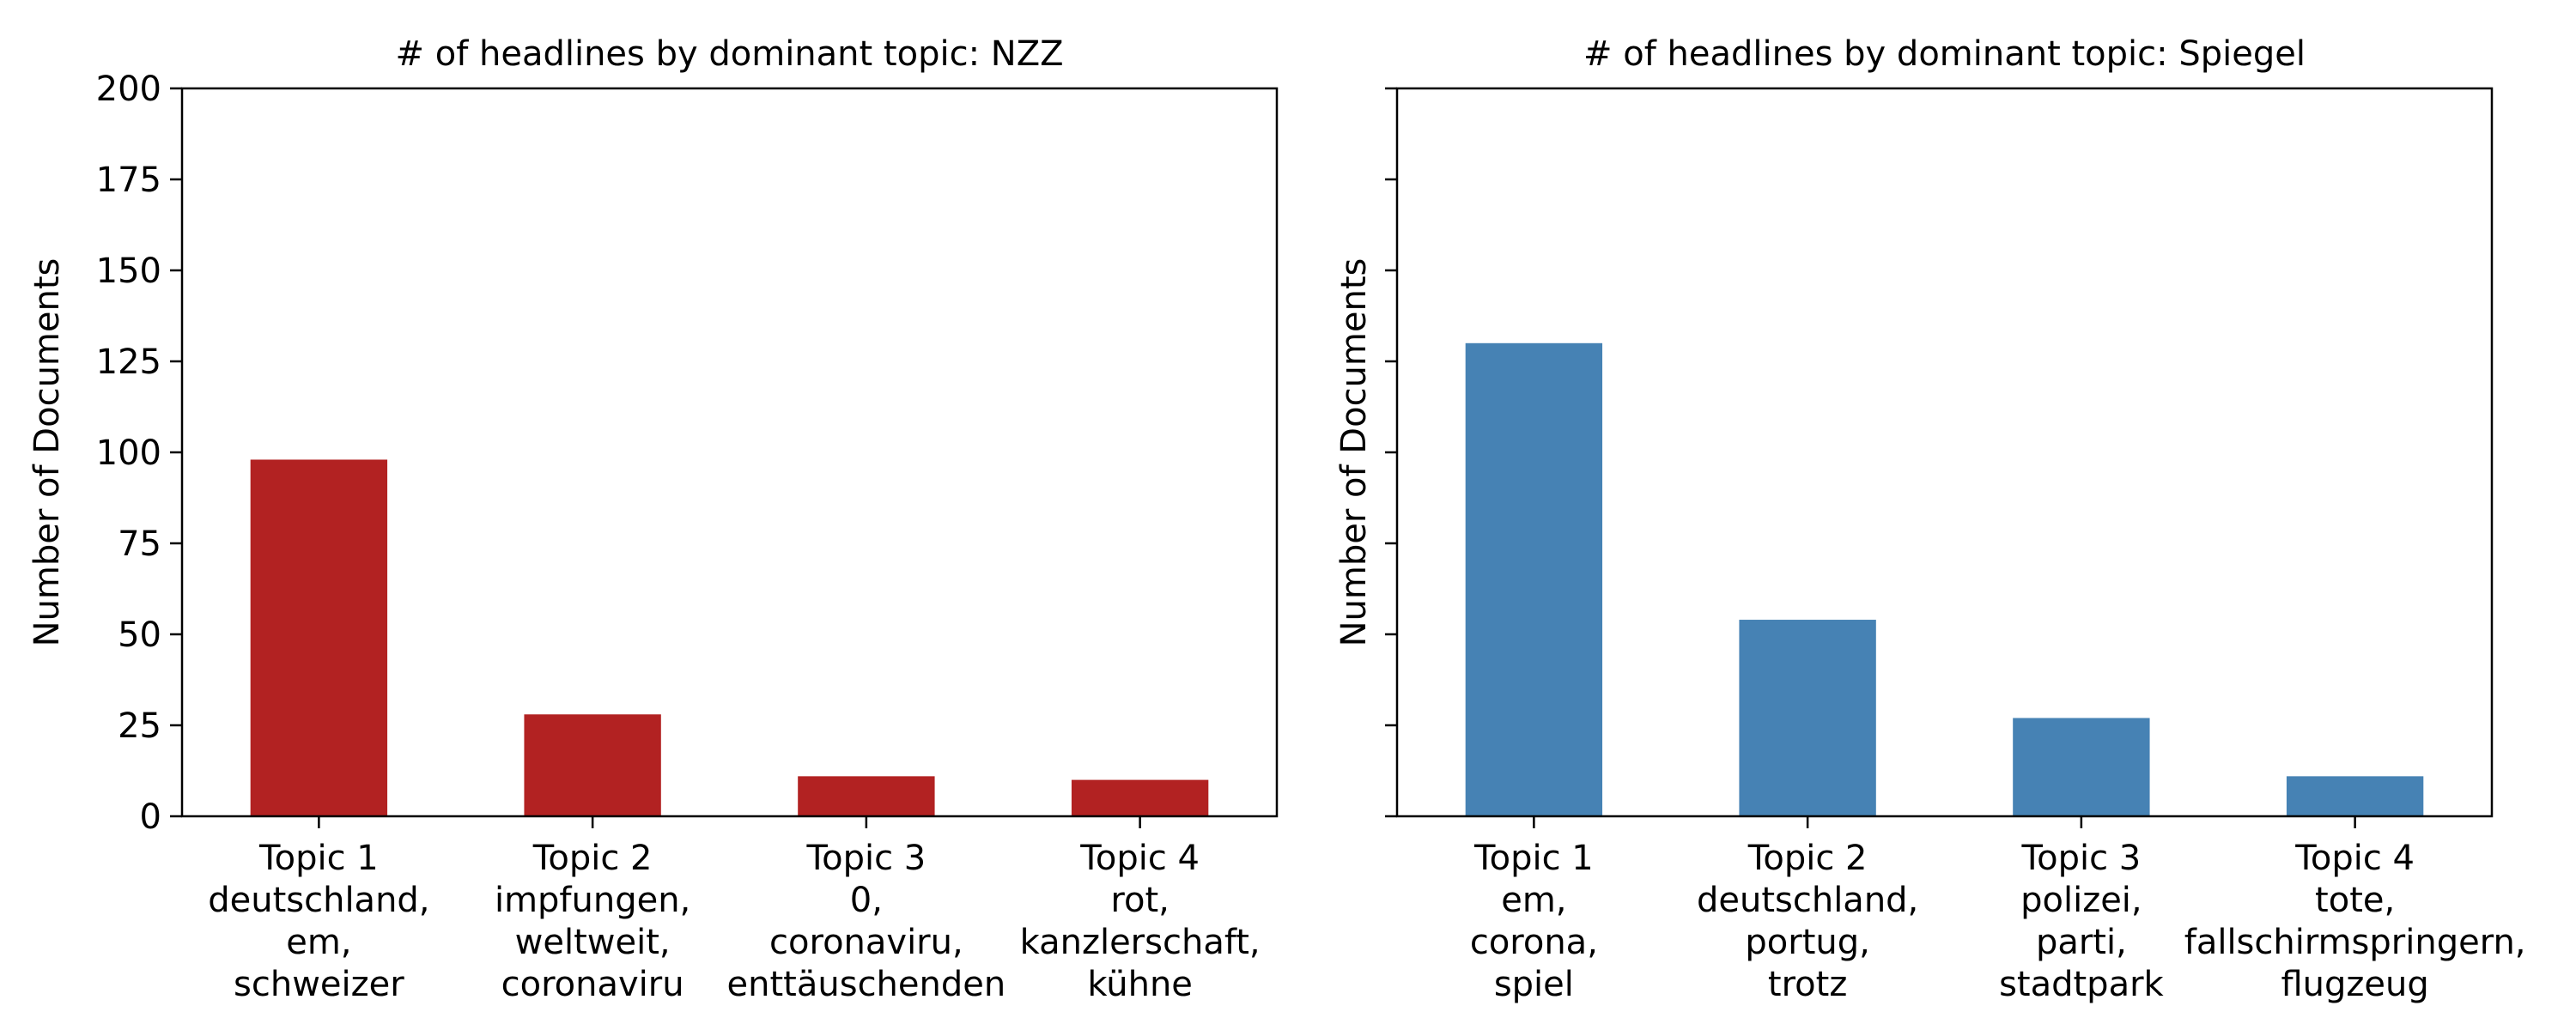  I want to click on y-tick-label: 100, so click(128, 453).